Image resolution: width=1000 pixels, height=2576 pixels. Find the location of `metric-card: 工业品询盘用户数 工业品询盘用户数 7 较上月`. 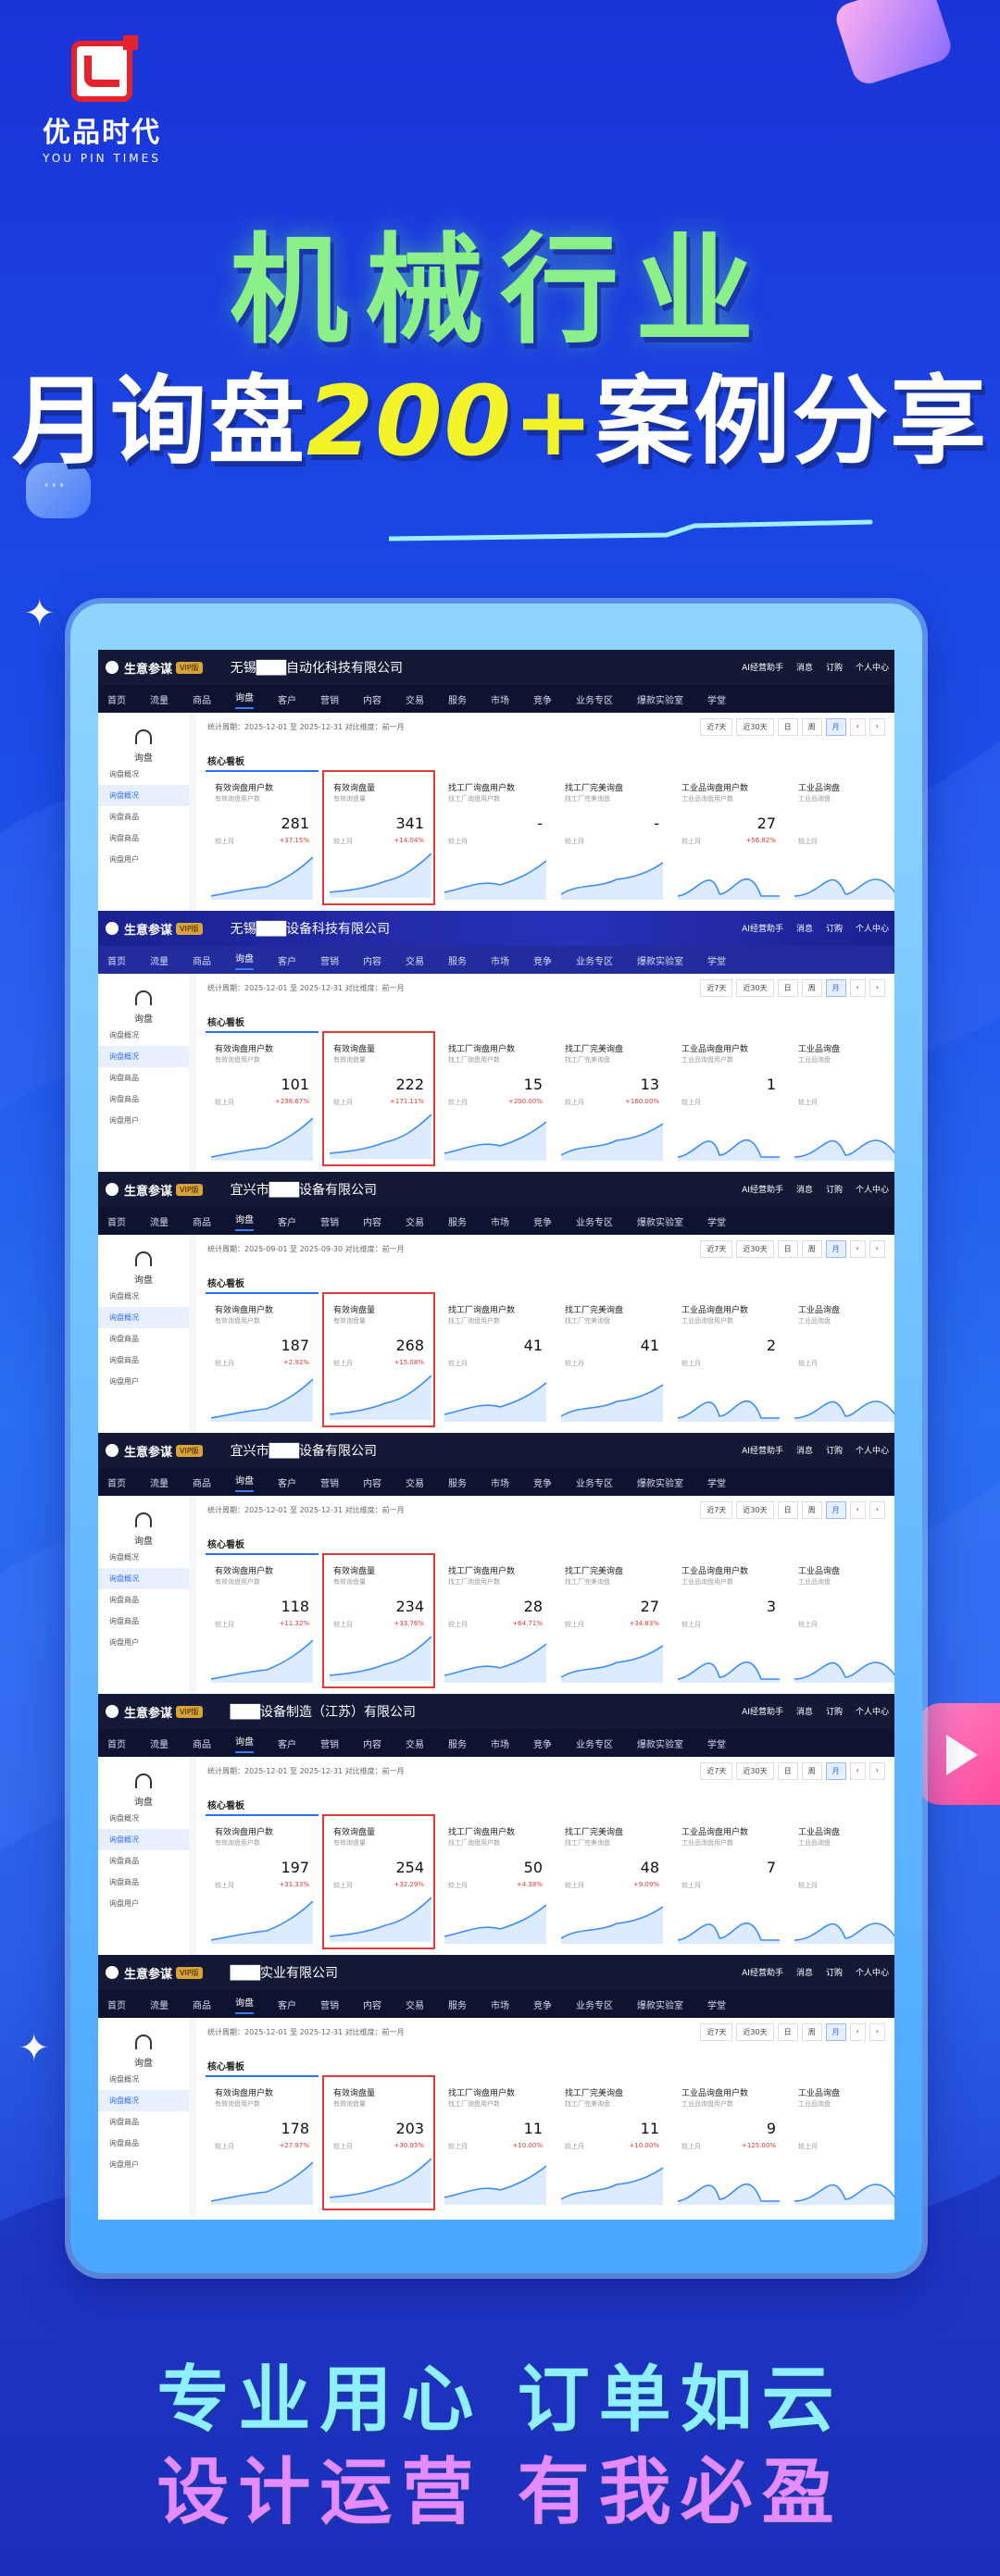

metric-card: 工业品询盘用户数 工业品询盘用户数 7 较上月 is located at coordinates (729, 1881).